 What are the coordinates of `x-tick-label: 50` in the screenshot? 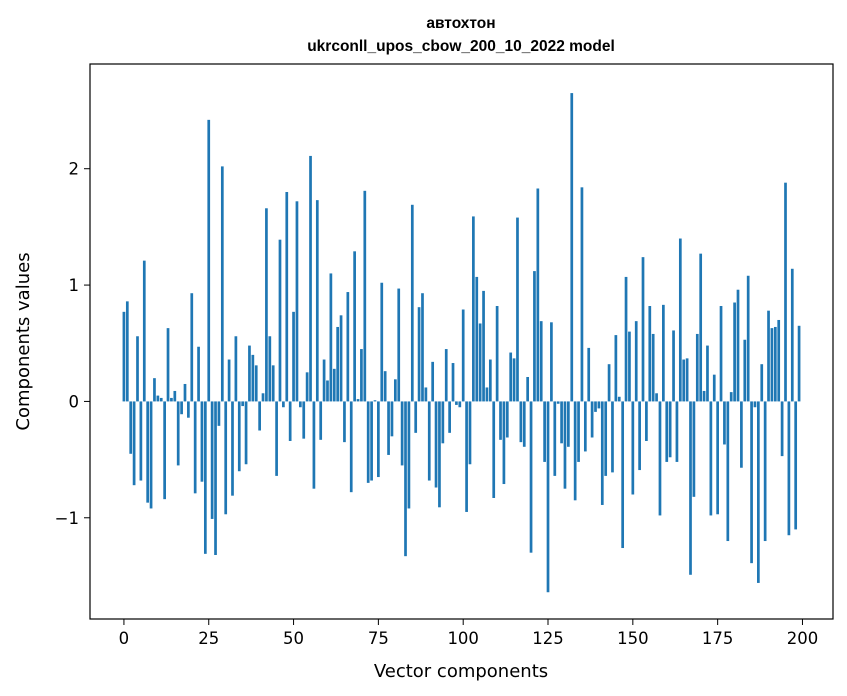 It's located at (293, 638).